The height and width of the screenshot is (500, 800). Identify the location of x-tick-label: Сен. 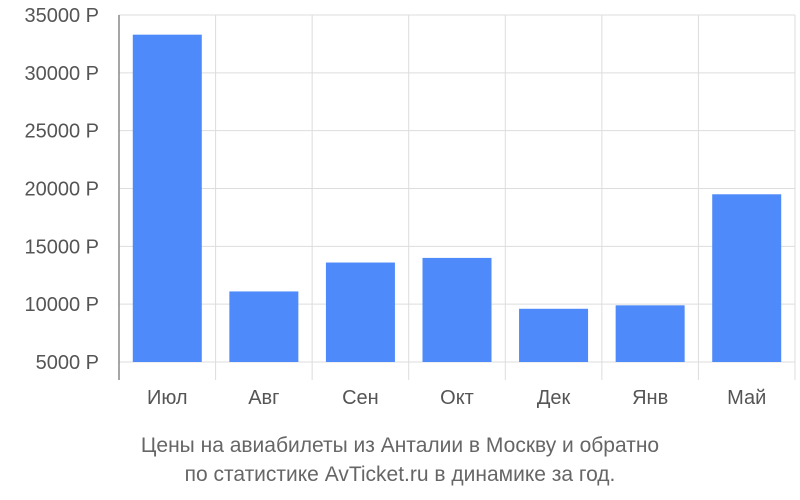
(360, 398).